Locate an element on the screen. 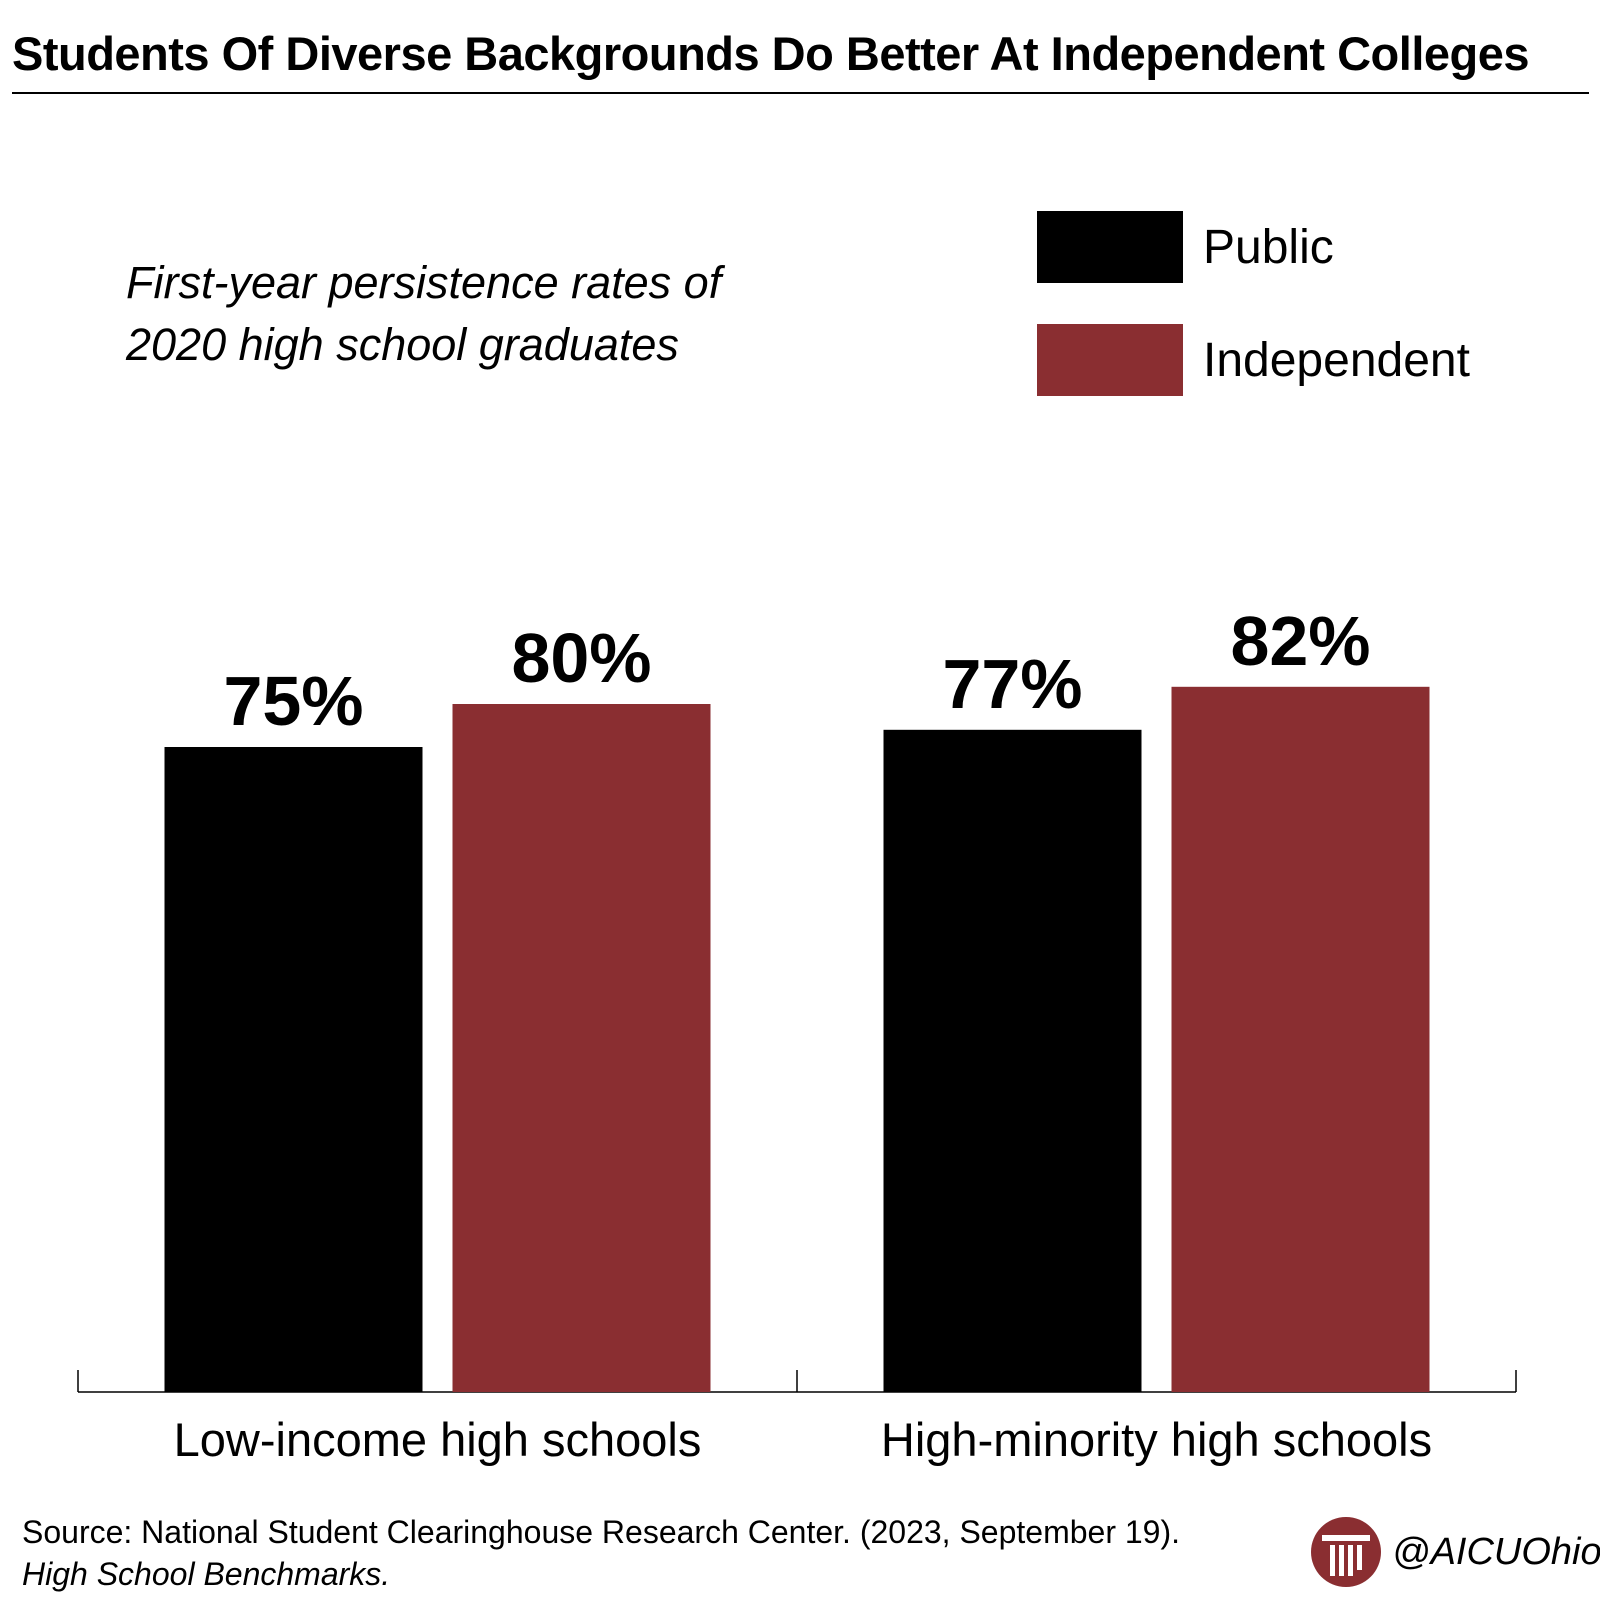 Image resolution: width=1600 pixels, height=1600 pixels. legend-label-public: Public is located at coordinates (1268, 247).